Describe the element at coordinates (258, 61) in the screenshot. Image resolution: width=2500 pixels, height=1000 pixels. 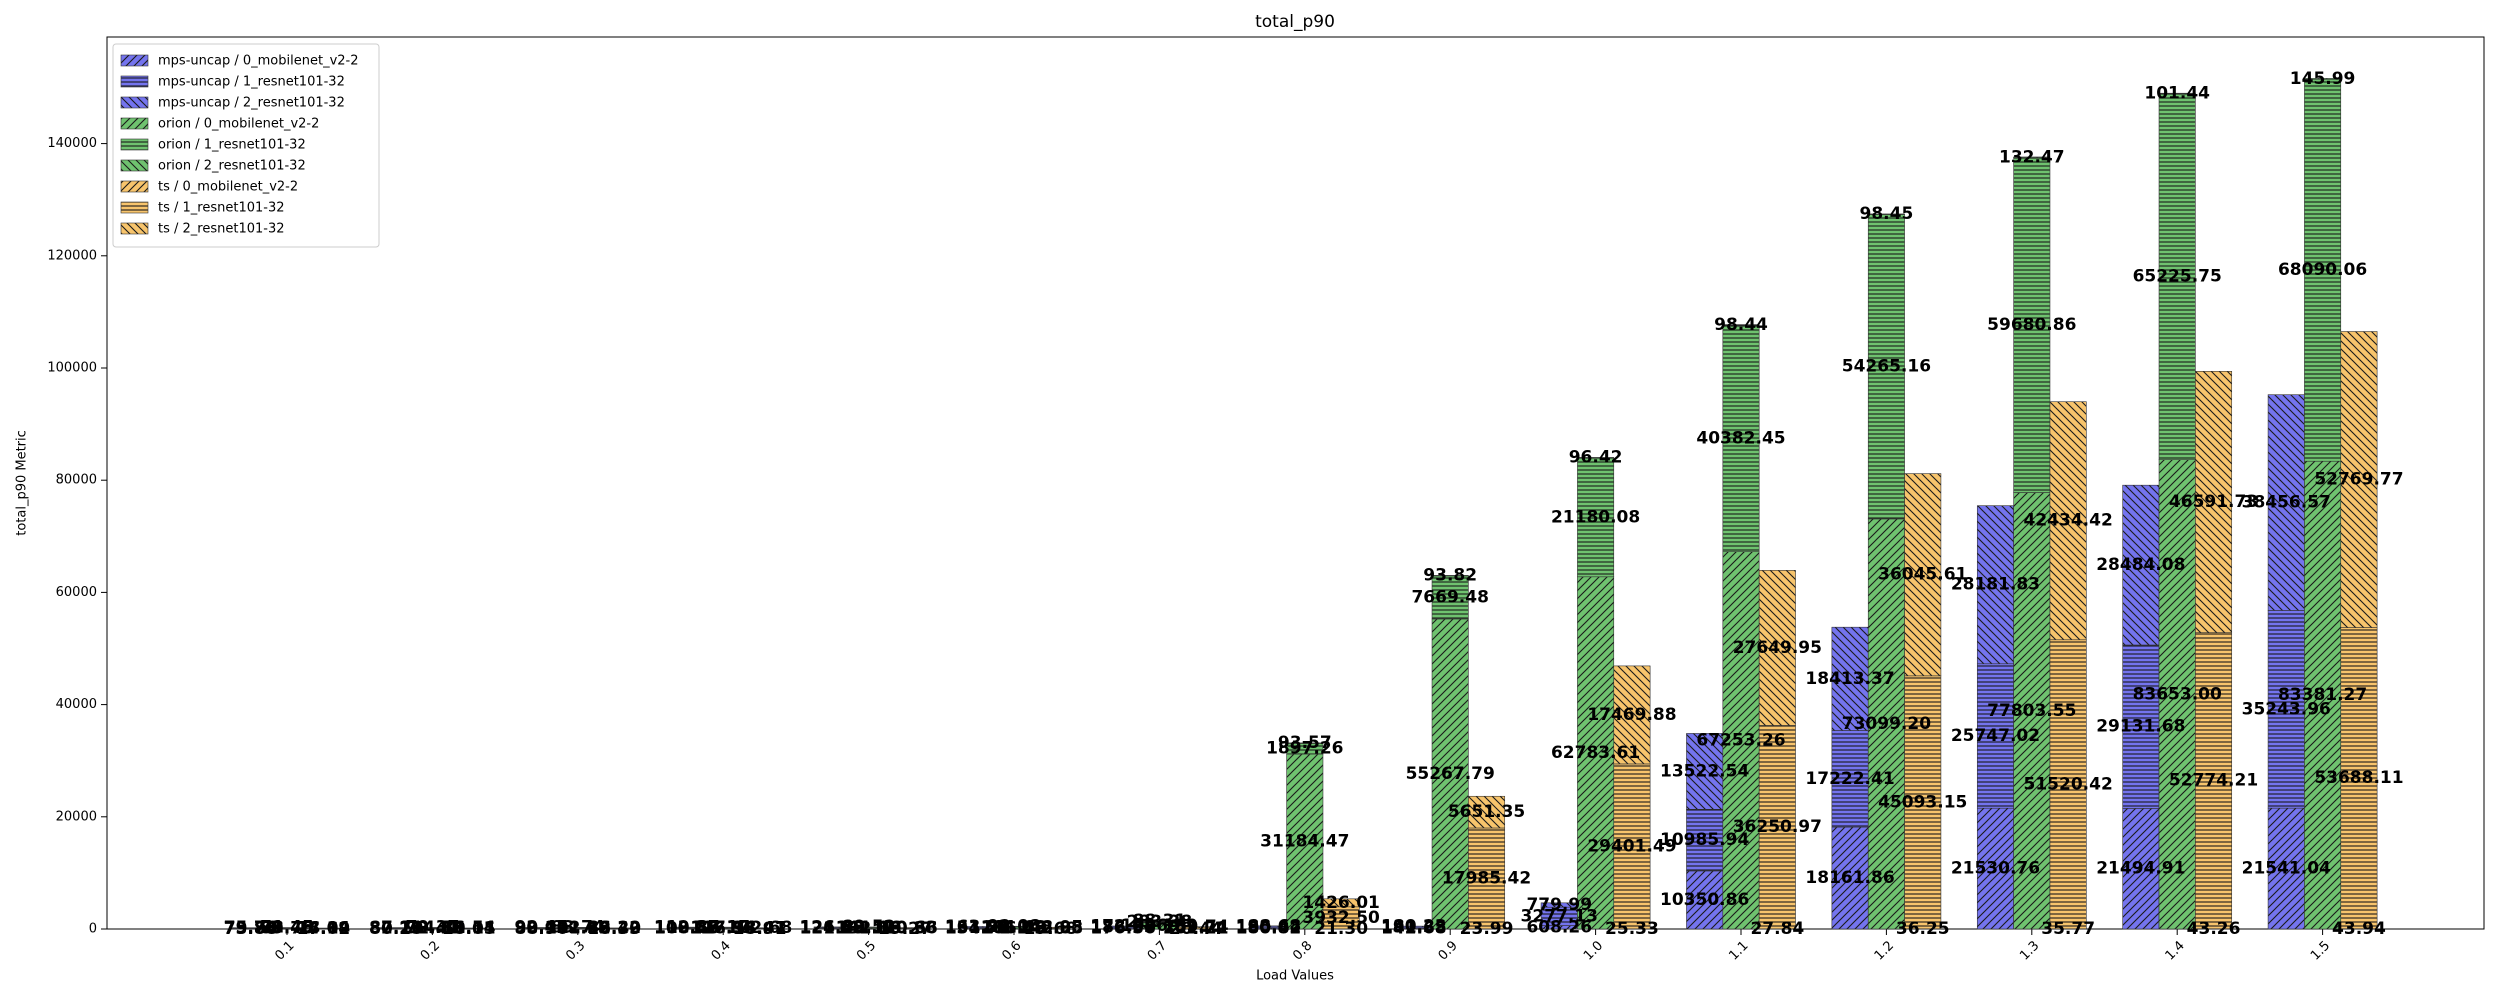
I see `legend-label: mps-uncap / 0_mobilenet_v2-2` at that location.